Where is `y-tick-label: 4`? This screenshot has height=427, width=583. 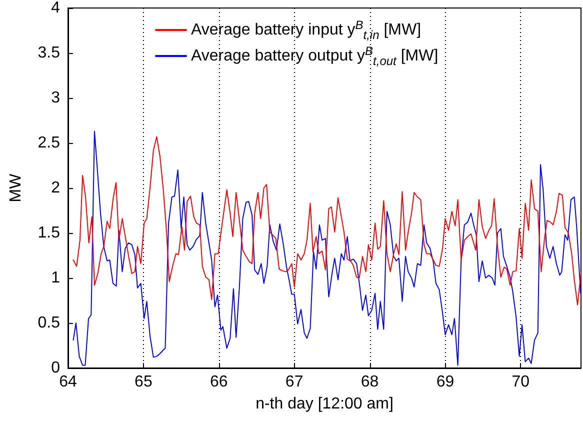 y-tick-label: 4 is located at coordinates (55, 8).